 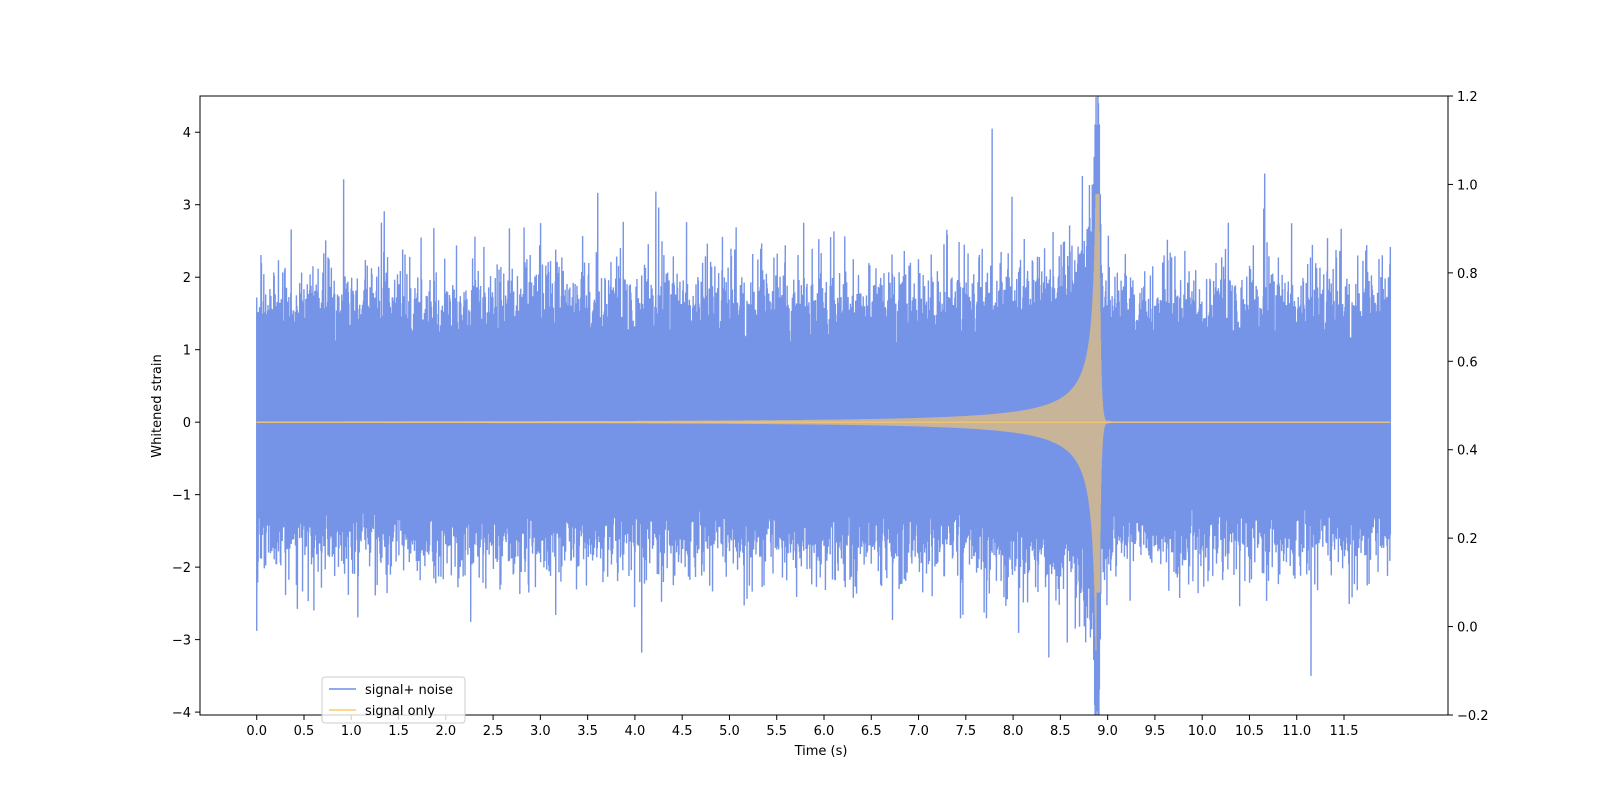 What do you see at coordinates (540, 731) in the screenshot?
I see `x-tick-label: 3.0` at bounding box center [540, 731].